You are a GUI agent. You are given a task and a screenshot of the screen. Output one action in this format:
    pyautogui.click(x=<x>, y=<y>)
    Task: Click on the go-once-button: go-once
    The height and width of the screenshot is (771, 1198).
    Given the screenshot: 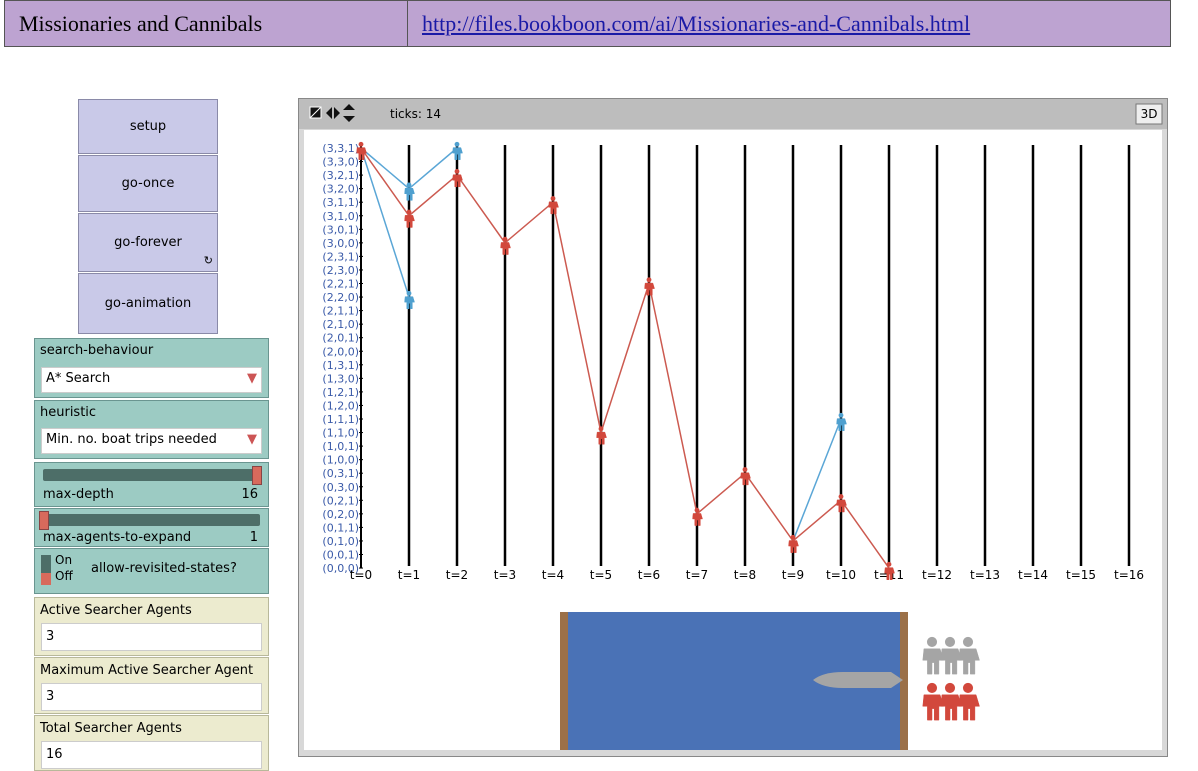 What is the action you would take?
    pyautogui.click(x=148, y=183)
    